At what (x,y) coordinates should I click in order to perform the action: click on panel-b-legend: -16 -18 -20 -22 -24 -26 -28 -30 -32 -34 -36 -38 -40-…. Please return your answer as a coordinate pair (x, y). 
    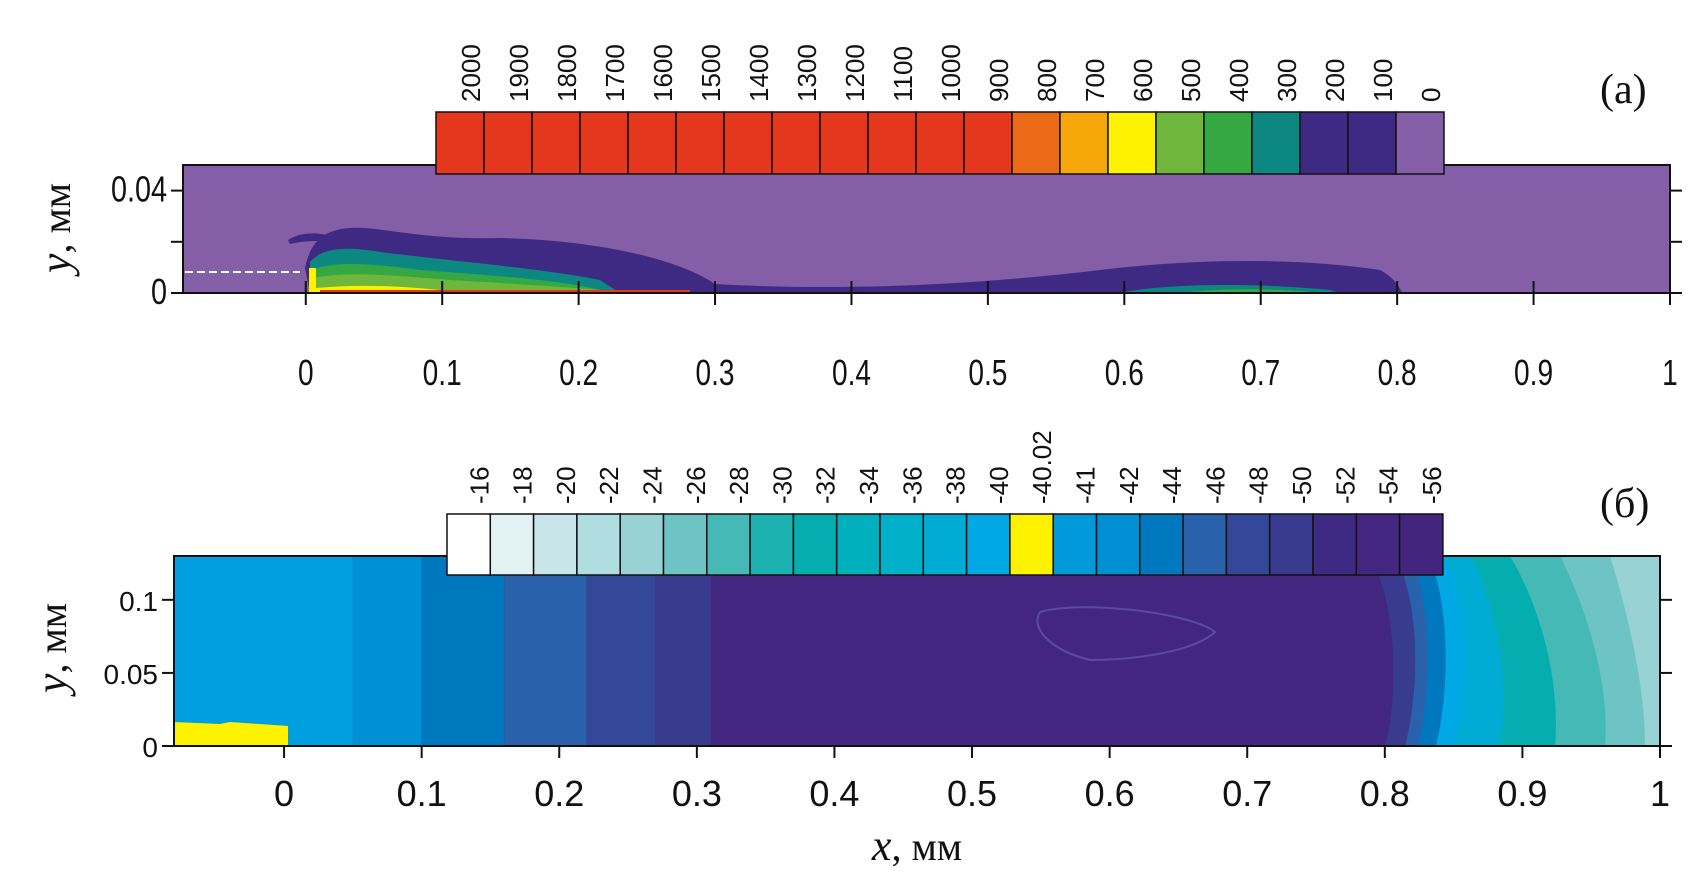
    Looking at the image, I should click on (946, 503).